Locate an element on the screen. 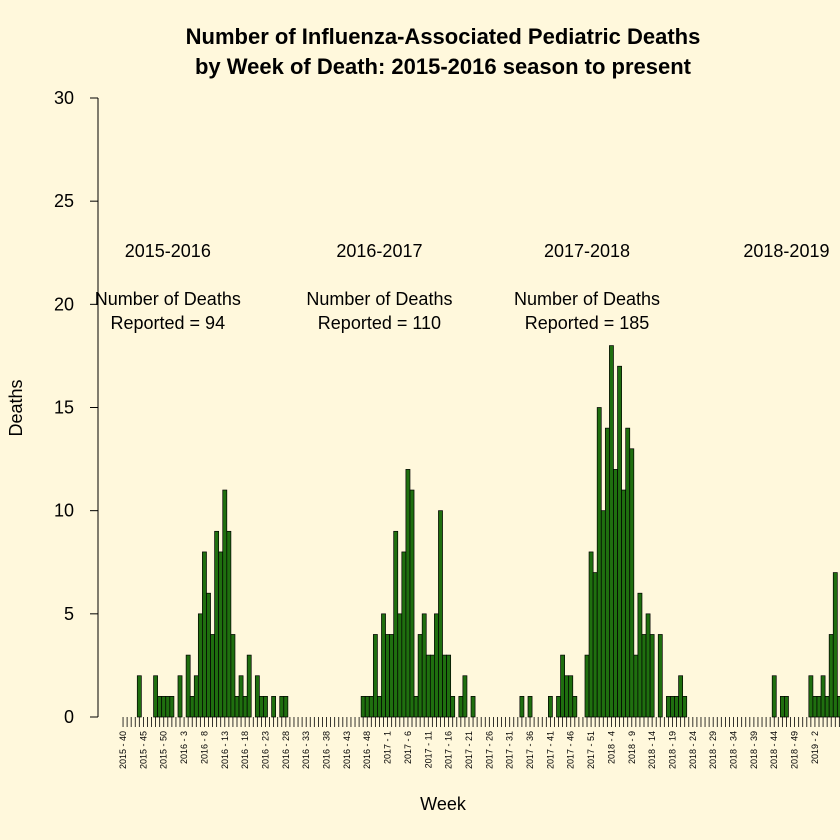 The image size is (840, 840). x-tick-label: 2017 - 41 is located at coordinates (550, 750).